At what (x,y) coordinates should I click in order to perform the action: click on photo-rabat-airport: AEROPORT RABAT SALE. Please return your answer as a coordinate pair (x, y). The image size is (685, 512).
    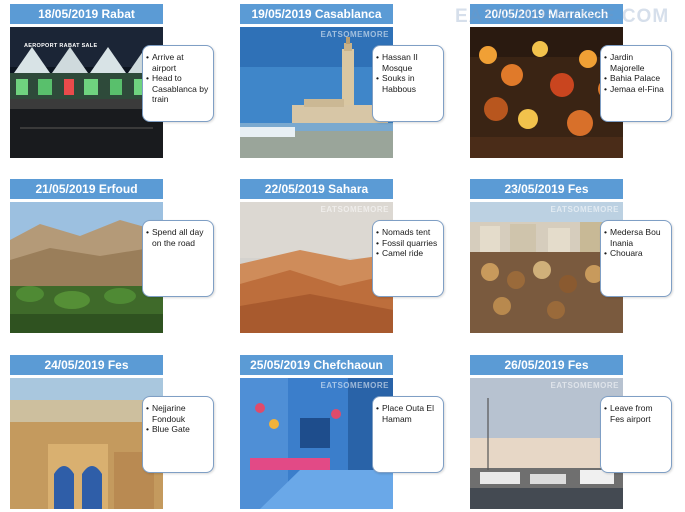
    Looking at the image, I should click on (86, 92).